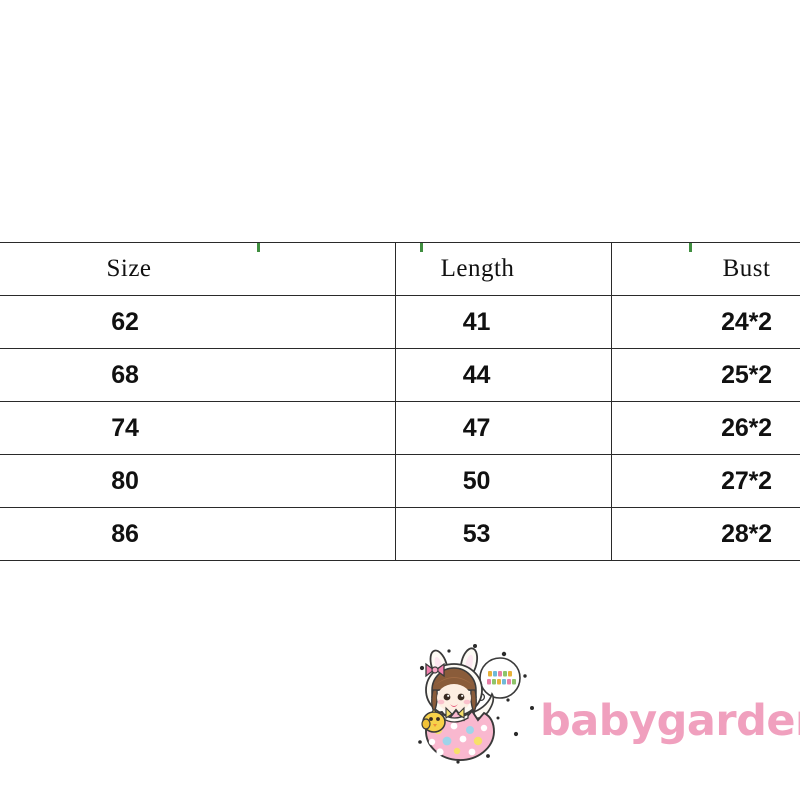 The height and width of the screenshot is (800, 800). I want to click on table-row: 86 53 28*2 12-18M, so click(400, 534).